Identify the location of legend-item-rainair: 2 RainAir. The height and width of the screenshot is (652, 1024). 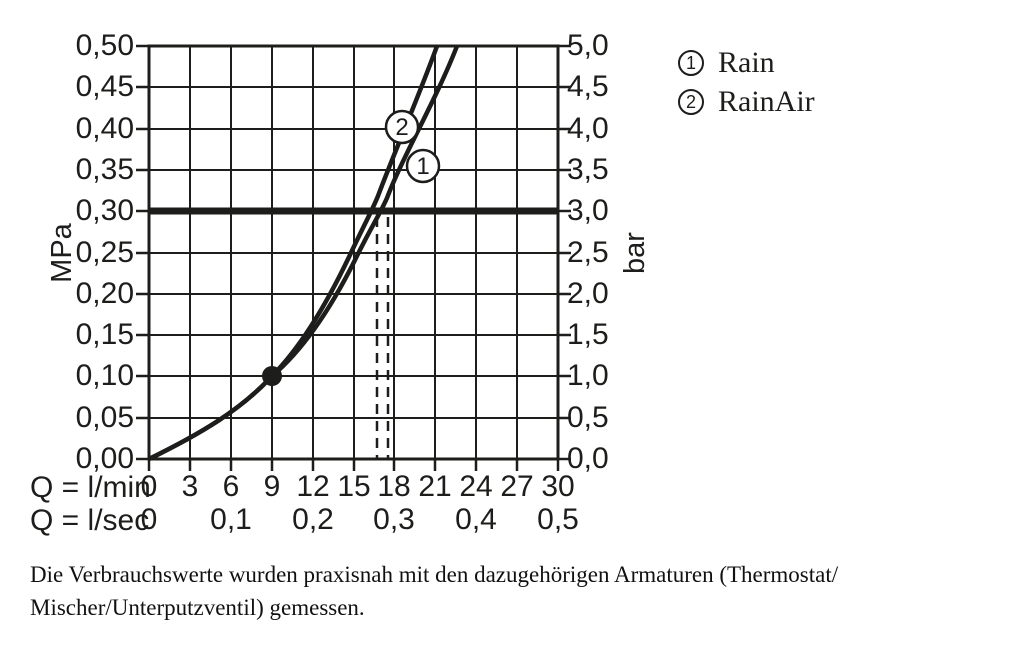
(746, 102).